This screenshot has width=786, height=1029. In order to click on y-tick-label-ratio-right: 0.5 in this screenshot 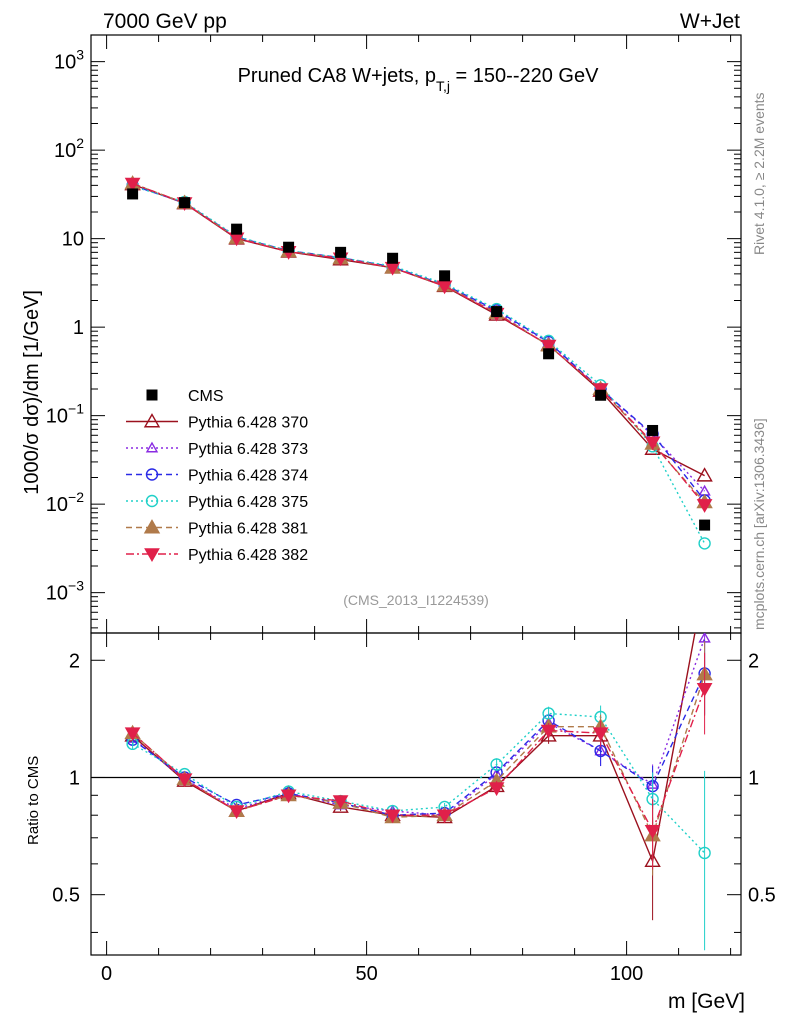, I will do `click(762, 896)`.